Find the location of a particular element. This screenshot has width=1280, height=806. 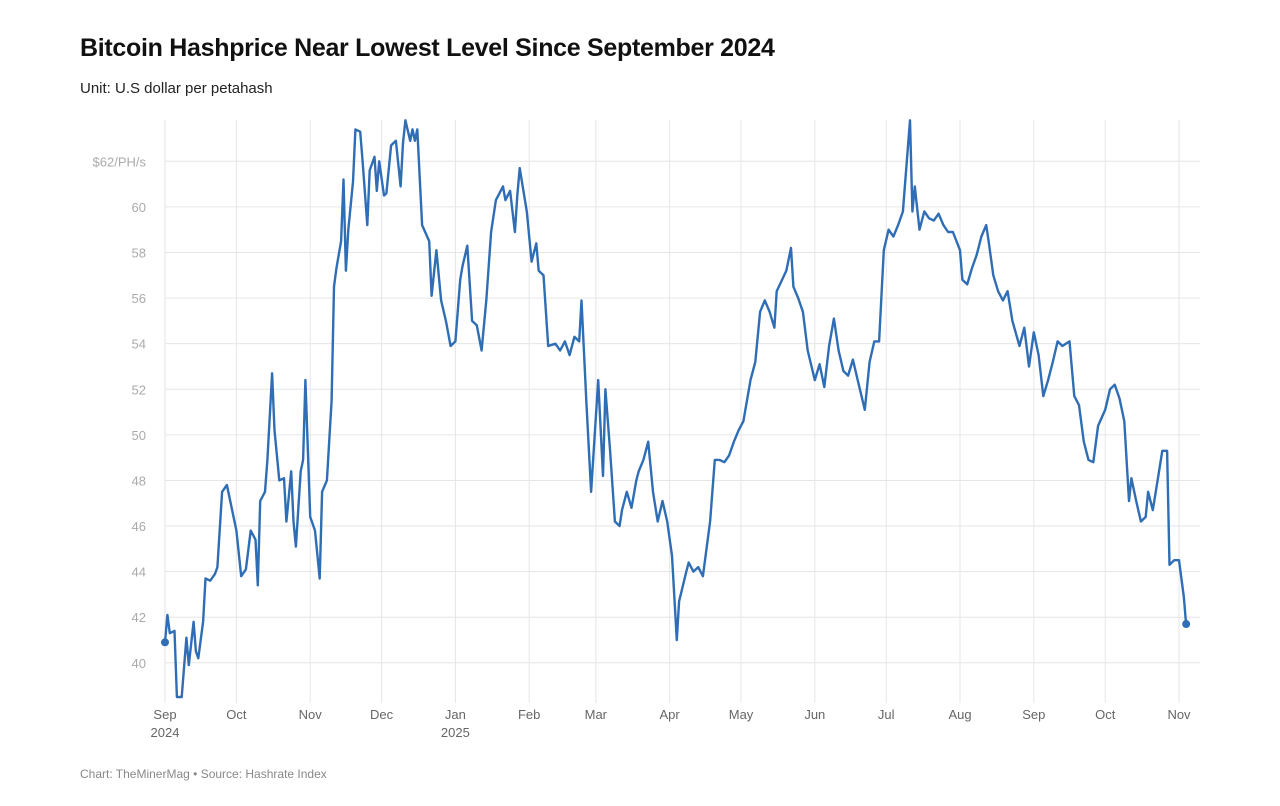

x-tick-label: Jan is located at coordinates (455, 714).